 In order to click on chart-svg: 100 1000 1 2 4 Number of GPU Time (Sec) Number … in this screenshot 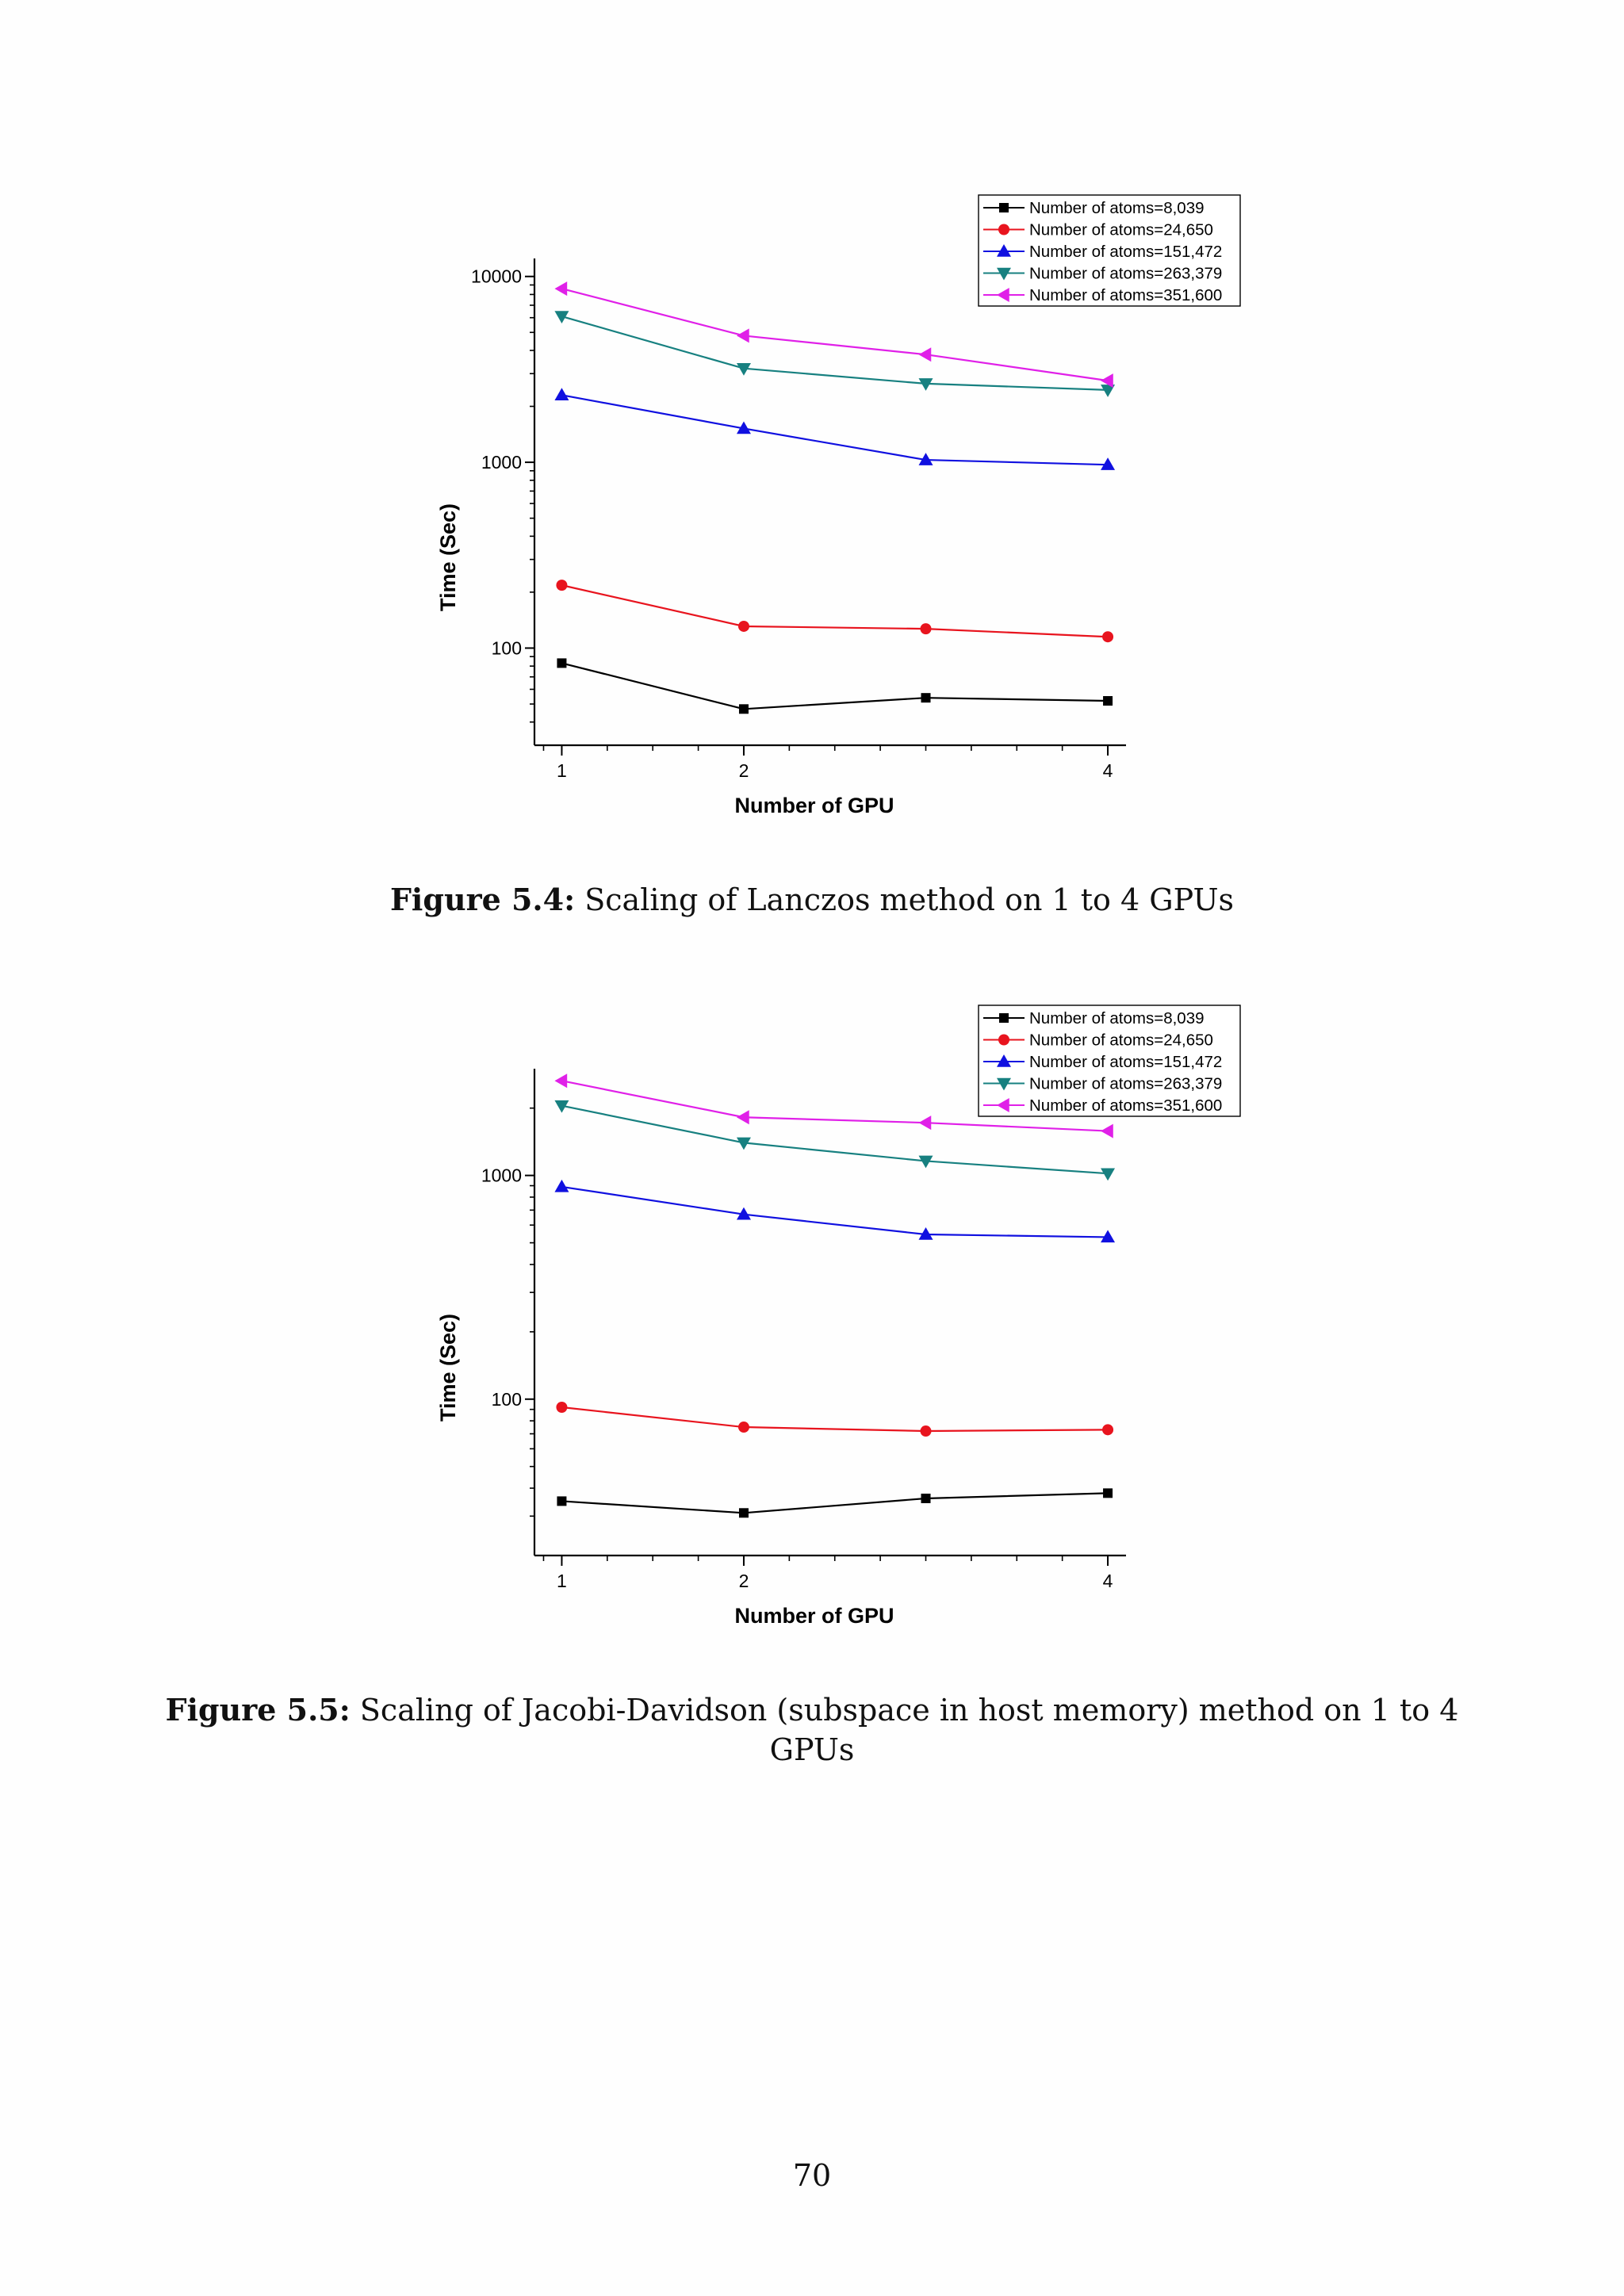, I will do `click(838, 1316)`.